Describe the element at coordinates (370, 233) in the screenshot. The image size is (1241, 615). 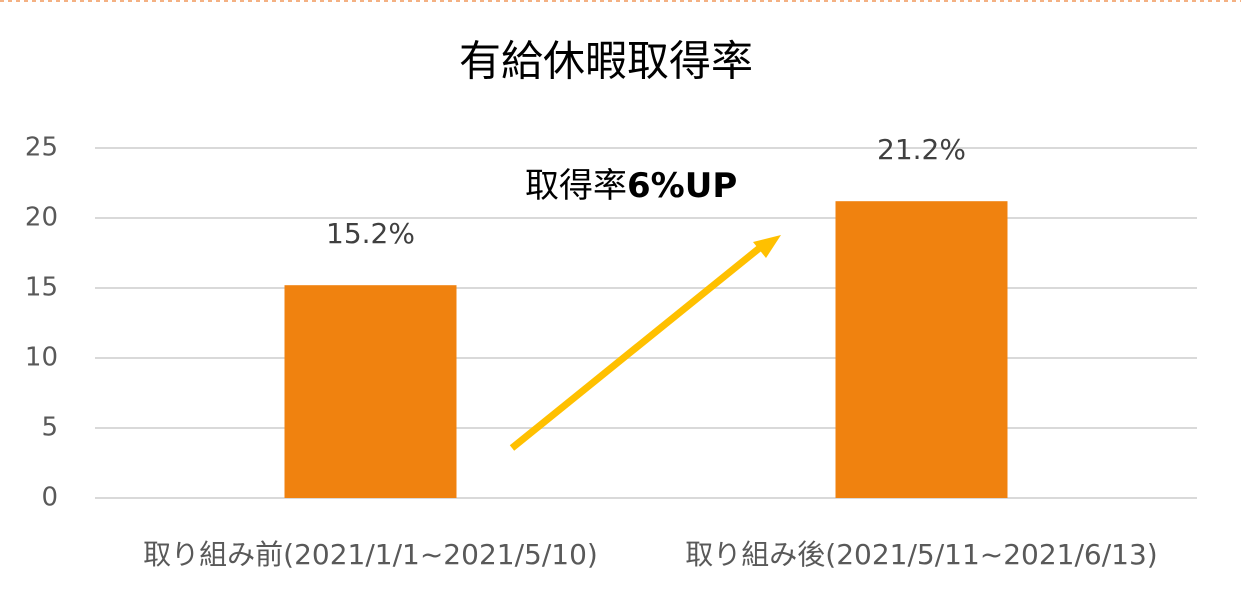
I see `value-label: 15.2%` at that location.